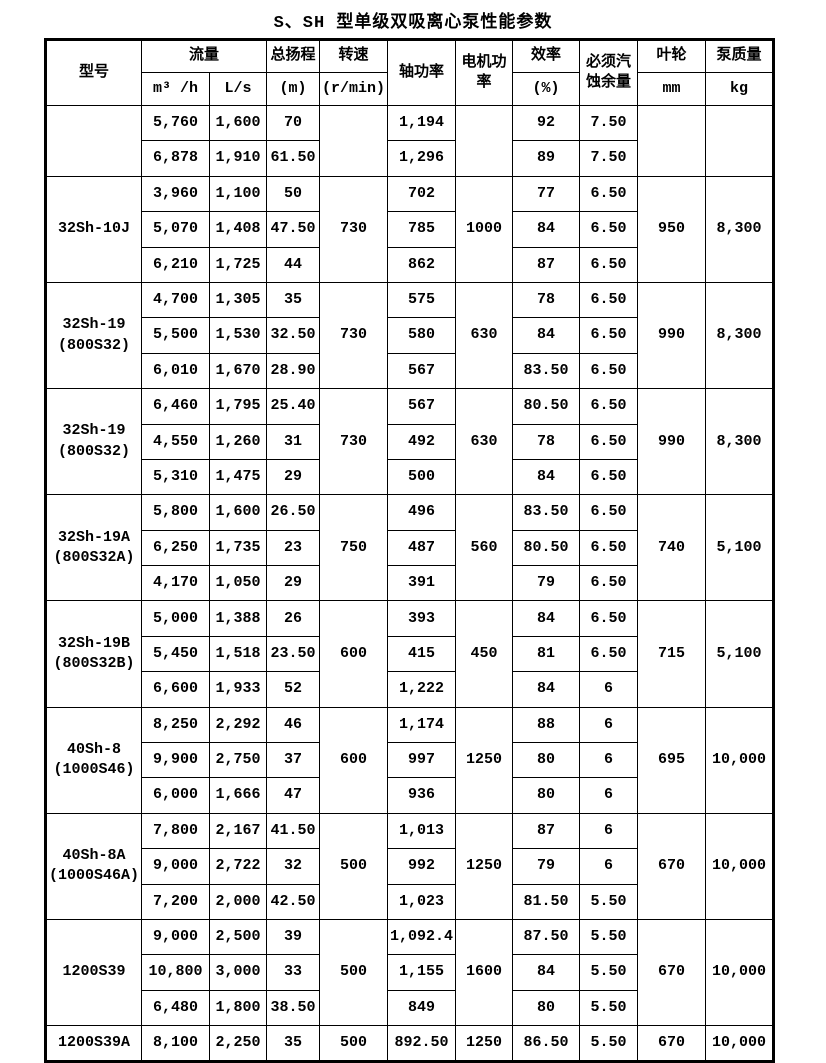 Image resolution: width=826 pixels, height=1063 pixels. I want to click on cell-efficiency: 78, so click(546, 300).